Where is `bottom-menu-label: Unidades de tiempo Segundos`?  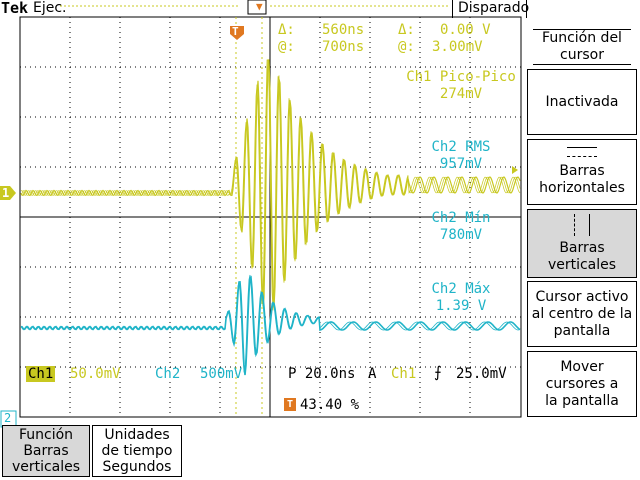
bottom-menu-label: Unidades de tiempo Segundos is located at coordinates (137, 451).